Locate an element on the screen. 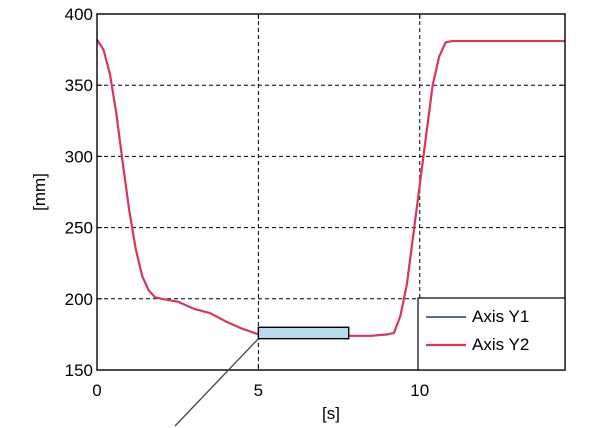 The image size is (594, 428). y-tick-label: 400 is located at coordinates (79, 14).